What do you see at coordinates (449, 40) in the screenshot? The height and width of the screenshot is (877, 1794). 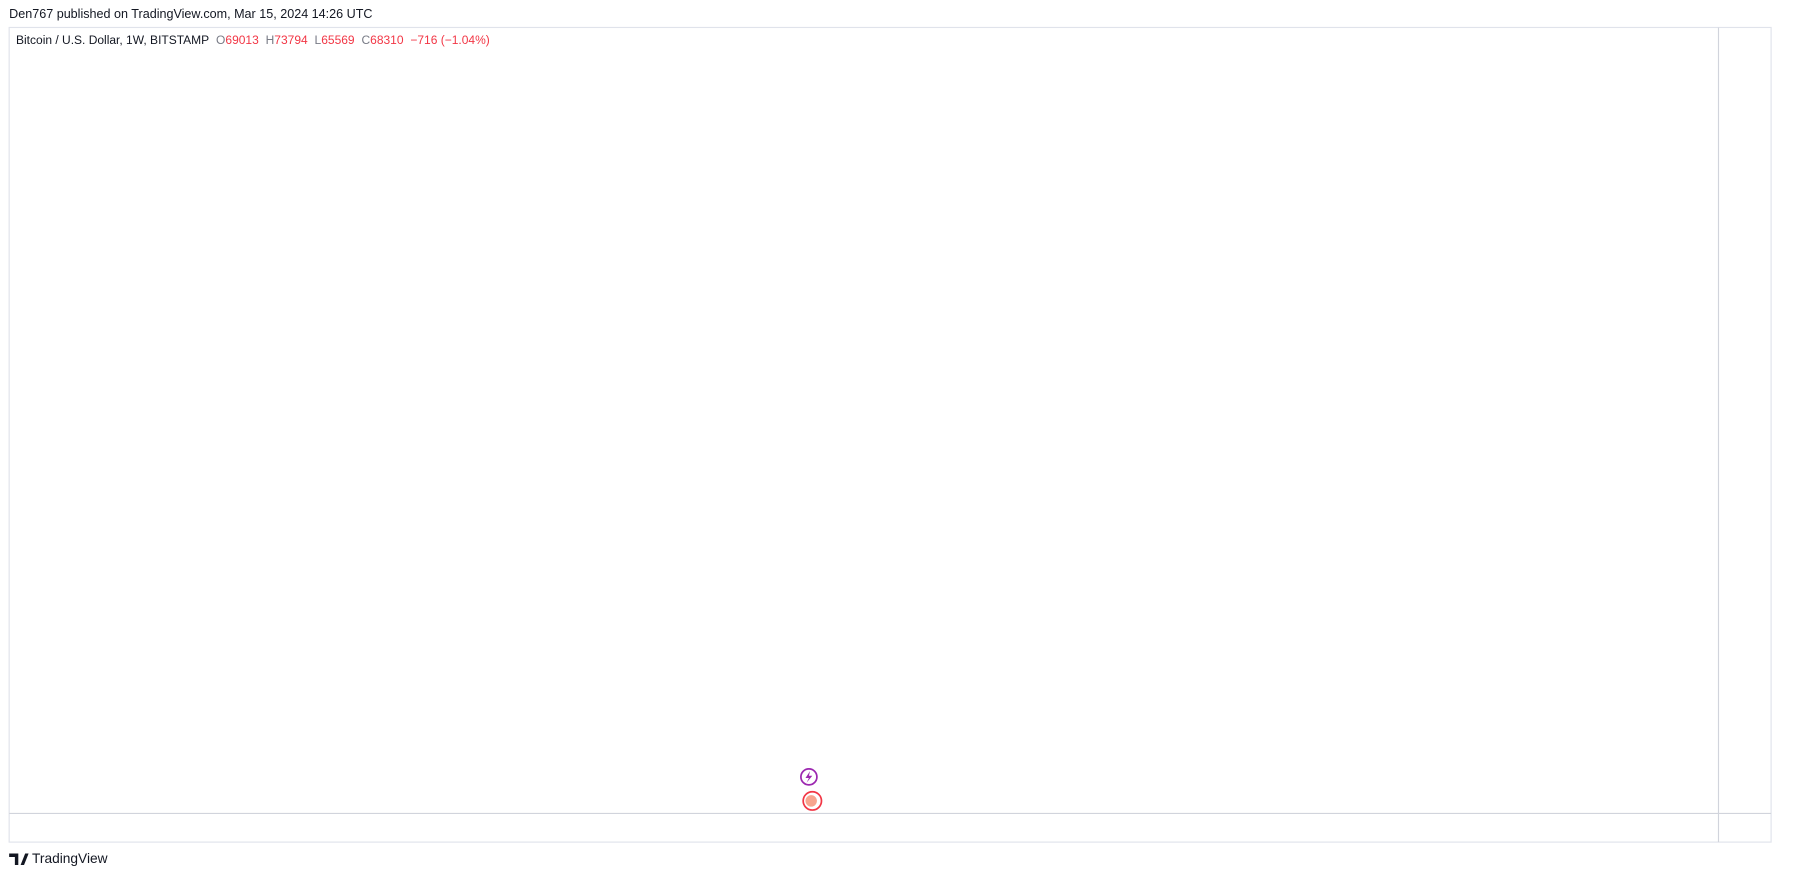 I see `change: −716 (−1.04%)` at bounding box center [449, 40].